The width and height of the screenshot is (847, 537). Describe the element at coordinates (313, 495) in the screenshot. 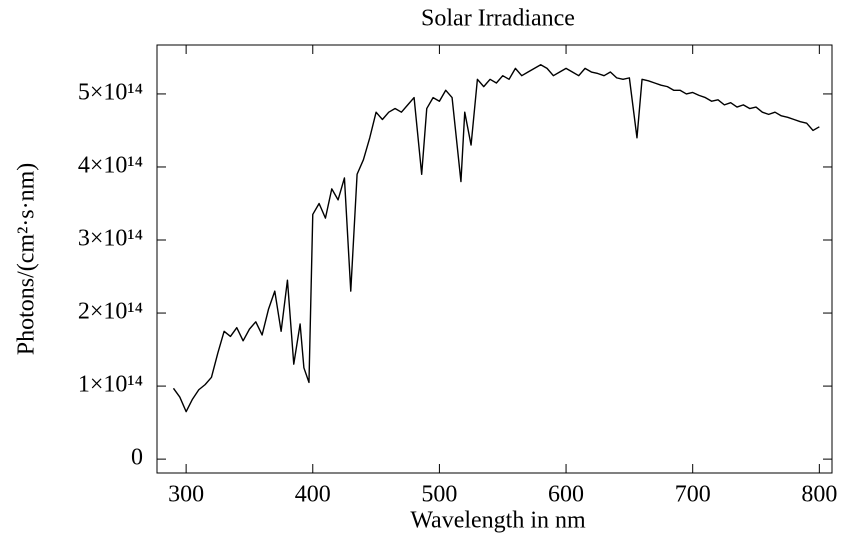

I see `x-tick-label: 400` at that location.